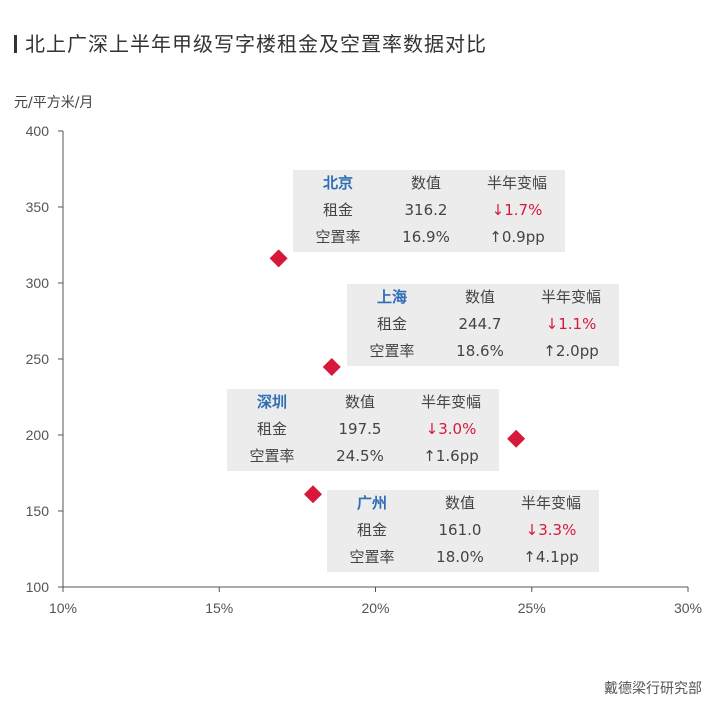  What do you see at coordinates (271, 402) in the screenshot?
I see `city-name: 深圳` at bounding box center [271, 402].